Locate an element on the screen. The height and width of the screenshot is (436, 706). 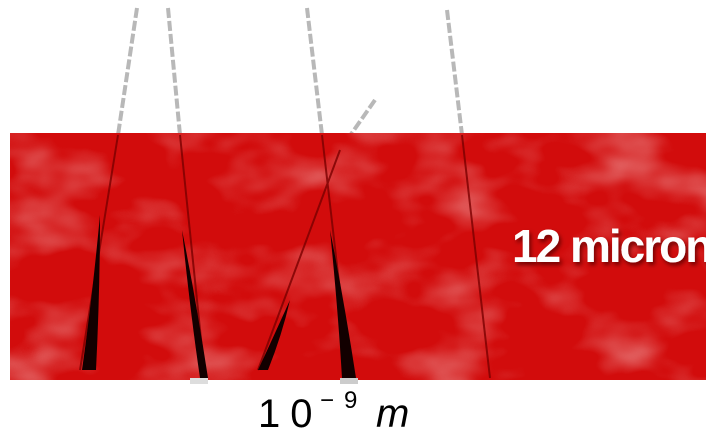
caption-unit: m is located at coordinates (392, 414).